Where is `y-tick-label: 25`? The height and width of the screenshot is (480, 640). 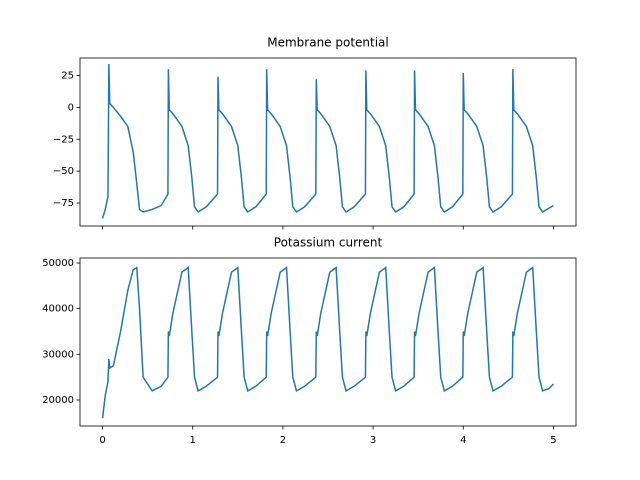
y-tick-label: 25 is located at coordinates (67, 75).